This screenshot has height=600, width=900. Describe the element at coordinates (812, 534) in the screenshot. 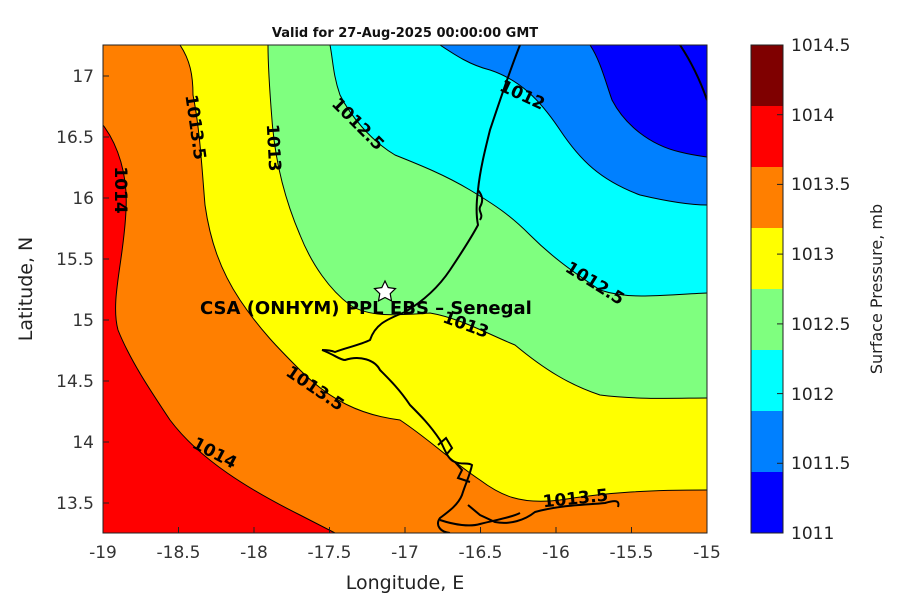

I see `colorbar-tick-label: 1011` at that location.